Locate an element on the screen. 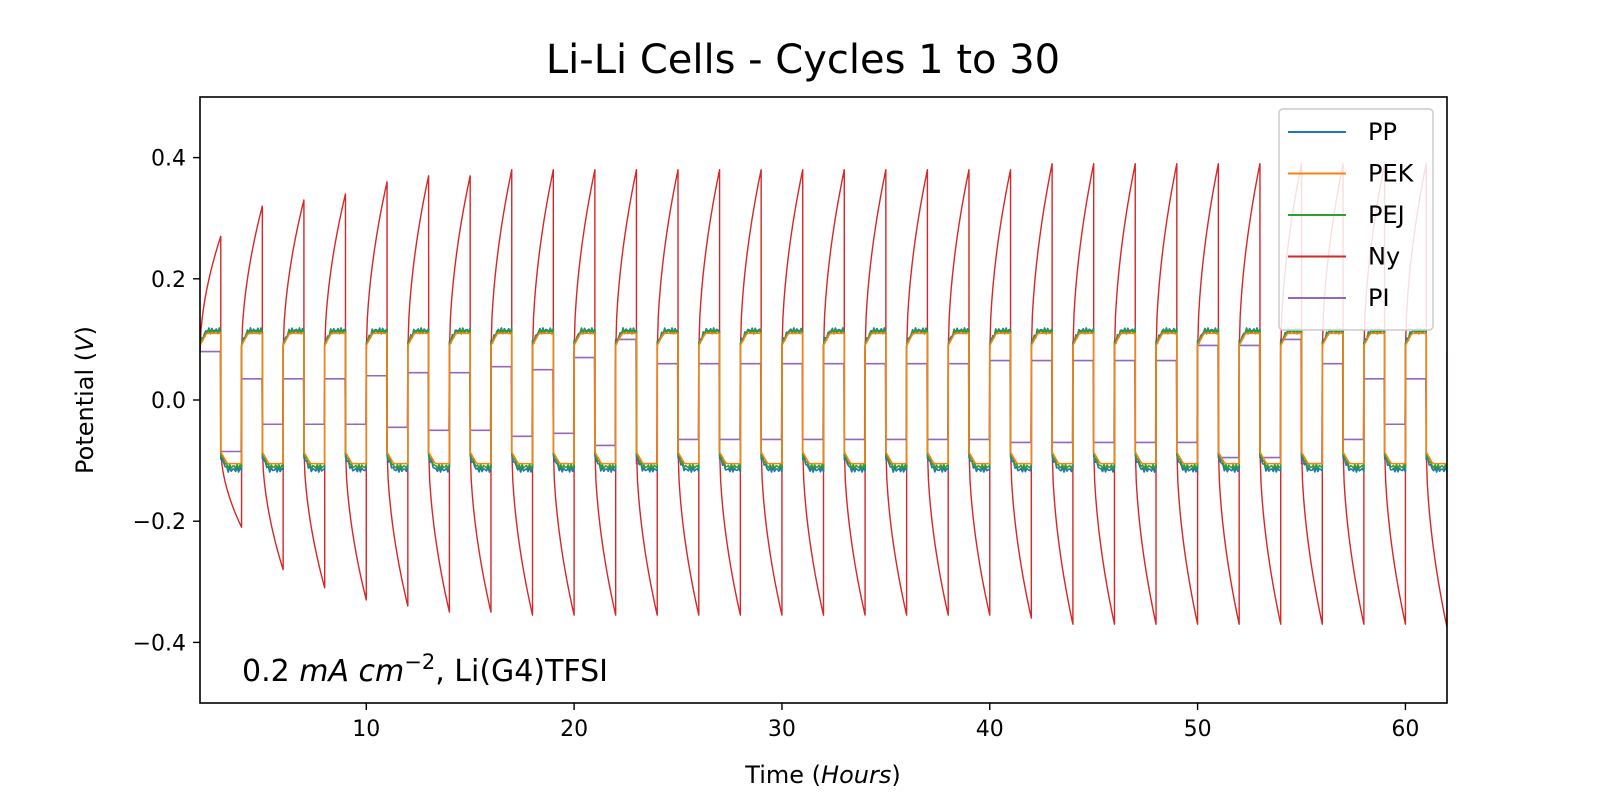 The height and width of the screenshot is (800, 1600). y-tick-label: 0.0 is located at coordinates (168, 401).